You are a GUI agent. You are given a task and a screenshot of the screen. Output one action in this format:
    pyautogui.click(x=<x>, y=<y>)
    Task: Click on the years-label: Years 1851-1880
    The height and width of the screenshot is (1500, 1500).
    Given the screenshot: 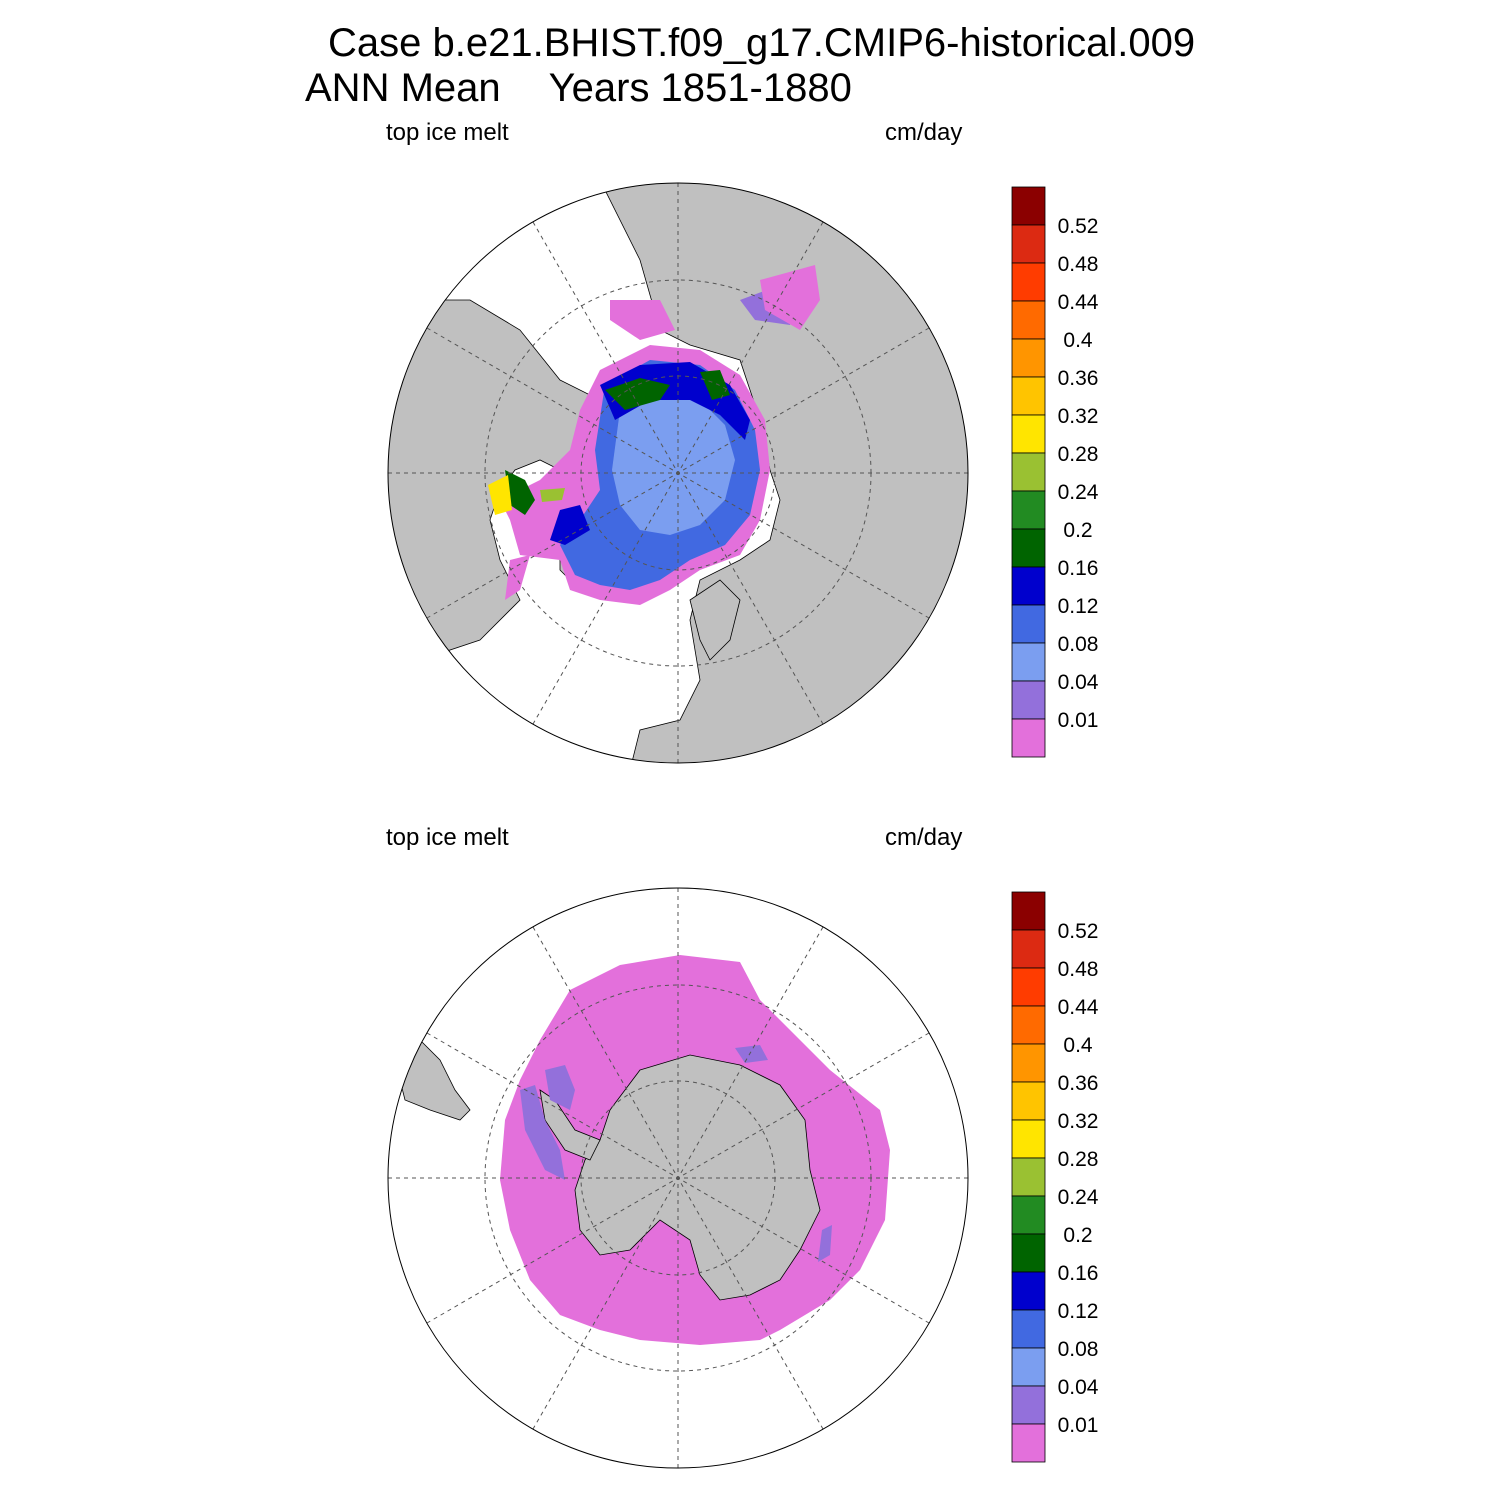 What is the action you would take?
    pyautogui.click(x=700, y=88)
    